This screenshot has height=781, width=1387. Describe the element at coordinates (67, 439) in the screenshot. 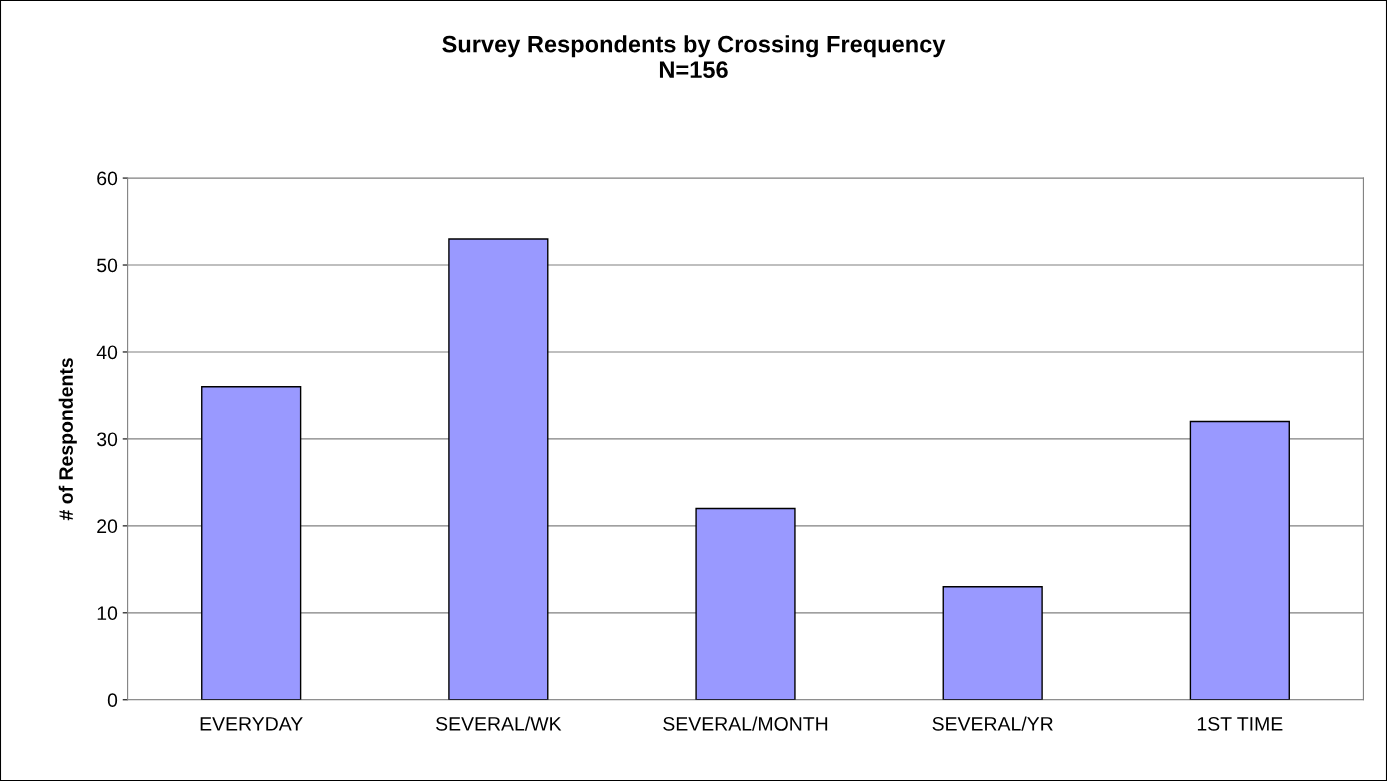

I see `y-axis-title: # of Respondents` at that location.